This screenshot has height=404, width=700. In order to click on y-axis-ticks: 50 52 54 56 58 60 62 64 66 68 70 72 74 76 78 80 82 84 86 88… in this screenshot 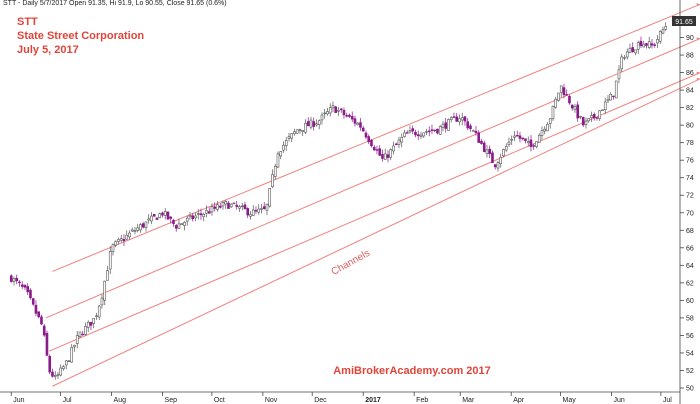, I will do `click(687, 205)`.